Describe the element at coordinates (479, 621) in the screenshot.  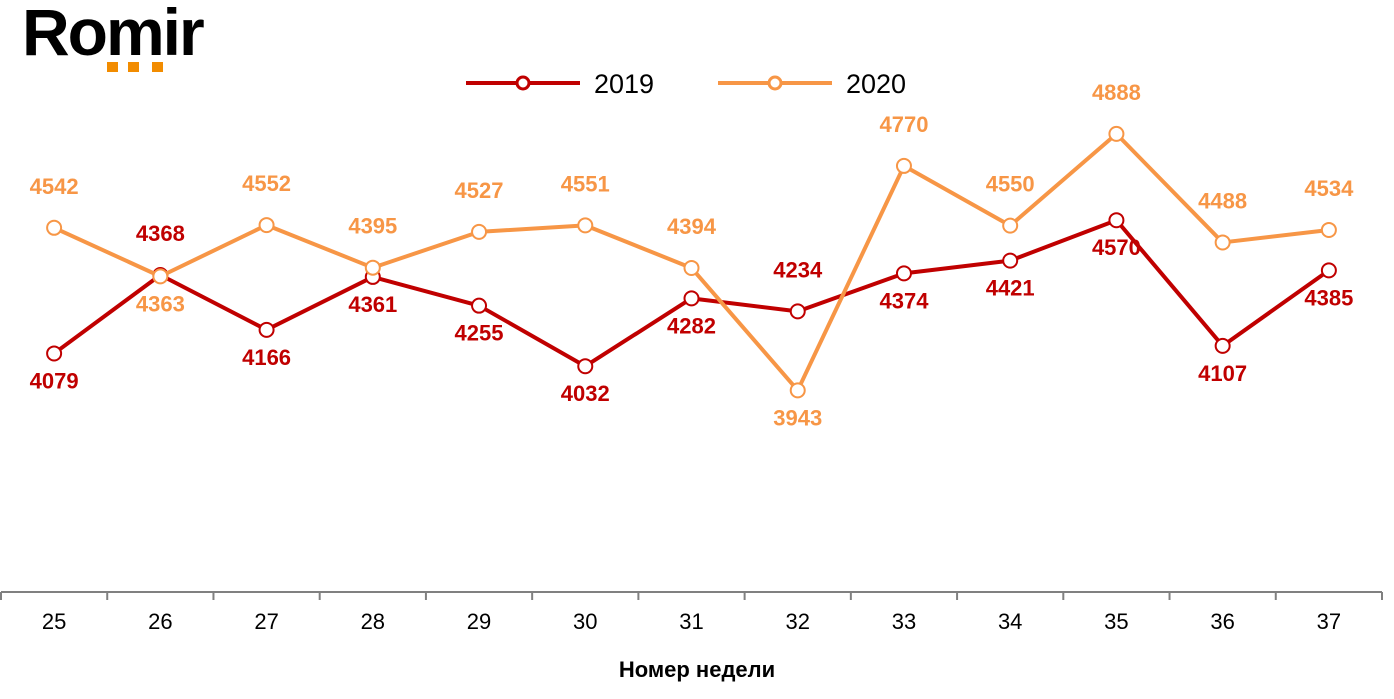
I see `x-tick-label: 29` at that location.